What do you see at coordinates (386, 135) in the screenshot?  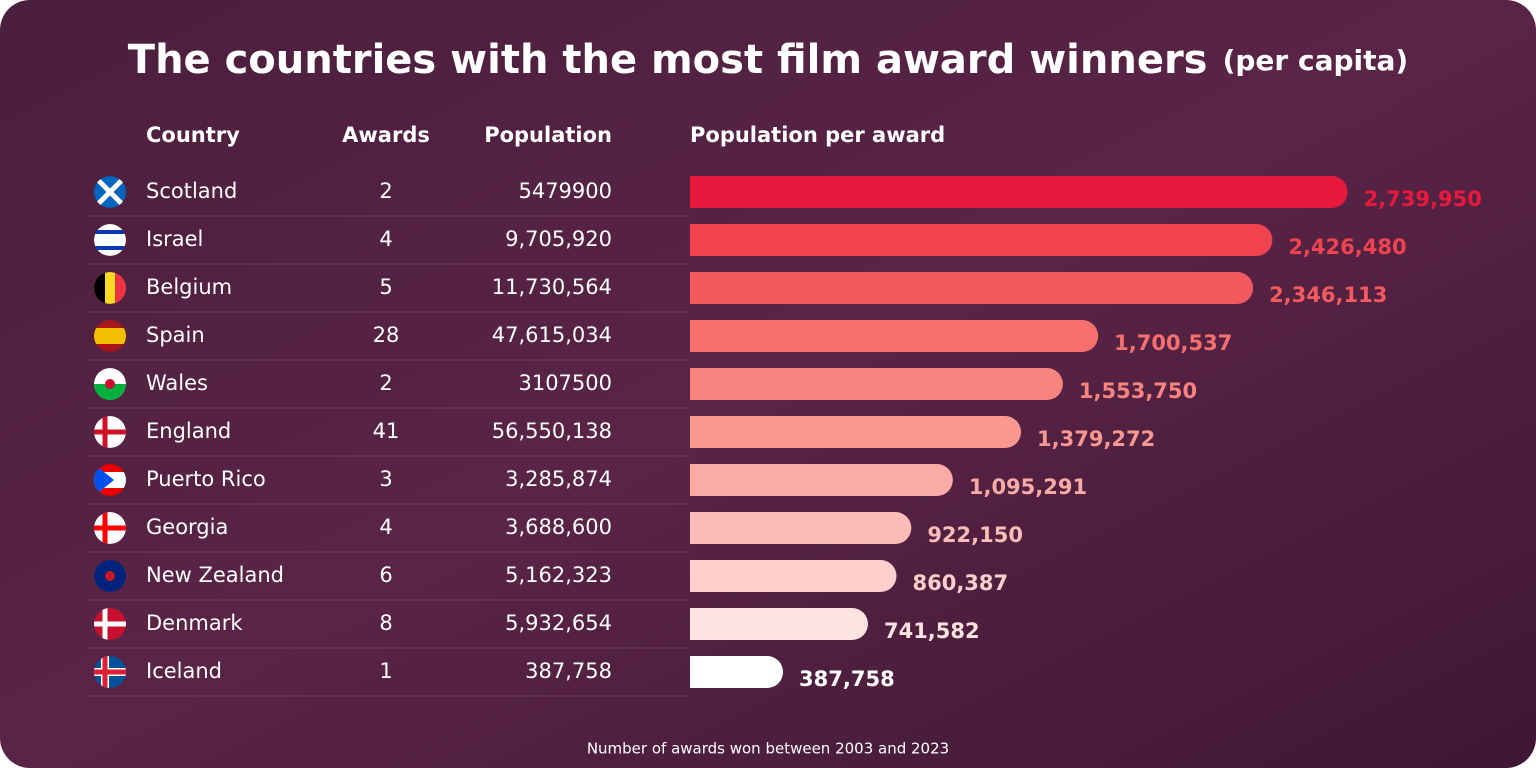 I see `column-header: Awards` at bounding box center [386, 135].